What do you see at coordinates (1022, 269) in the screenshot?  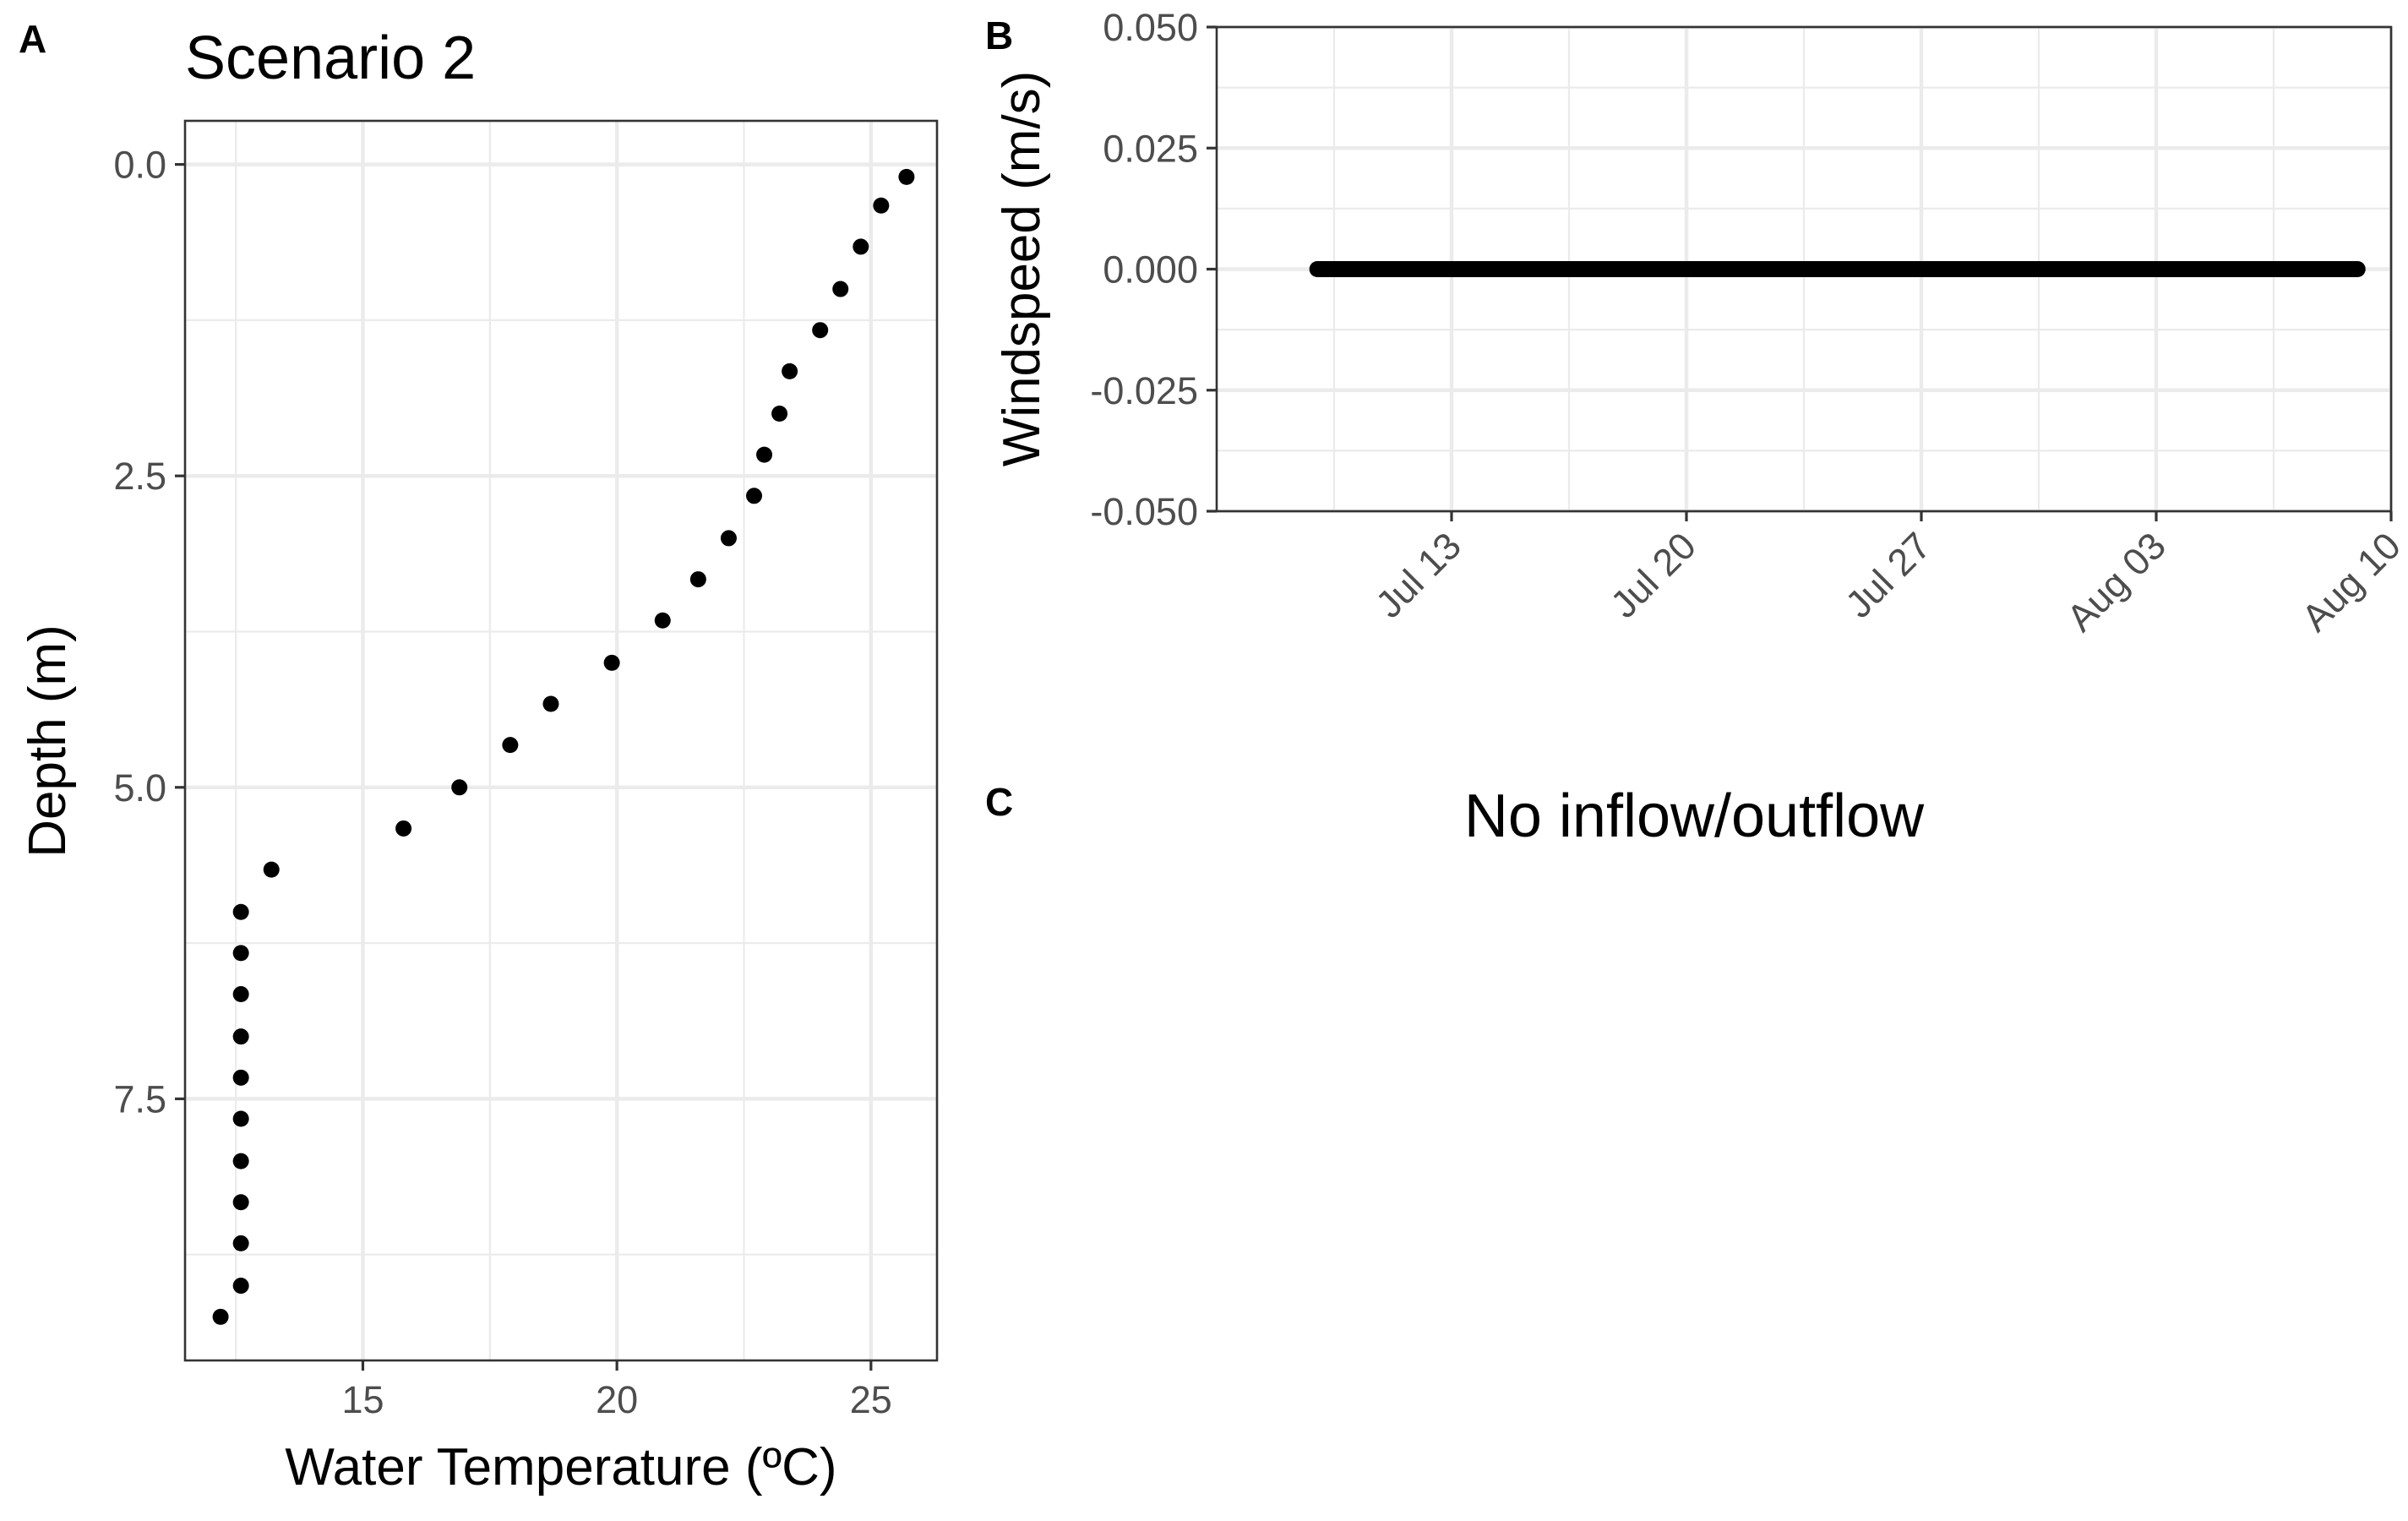 I see `panel-b-y-axis-title: Windspeed (m/s)` at bounding box center [1022, 269].